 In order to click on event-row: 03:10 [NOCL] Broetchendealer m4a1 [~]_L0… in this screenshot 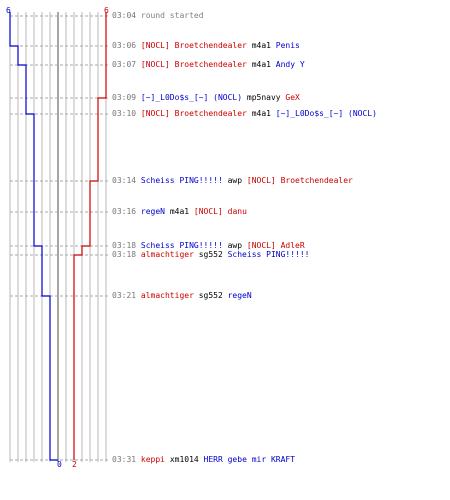, I will do `click(244, 114)`.